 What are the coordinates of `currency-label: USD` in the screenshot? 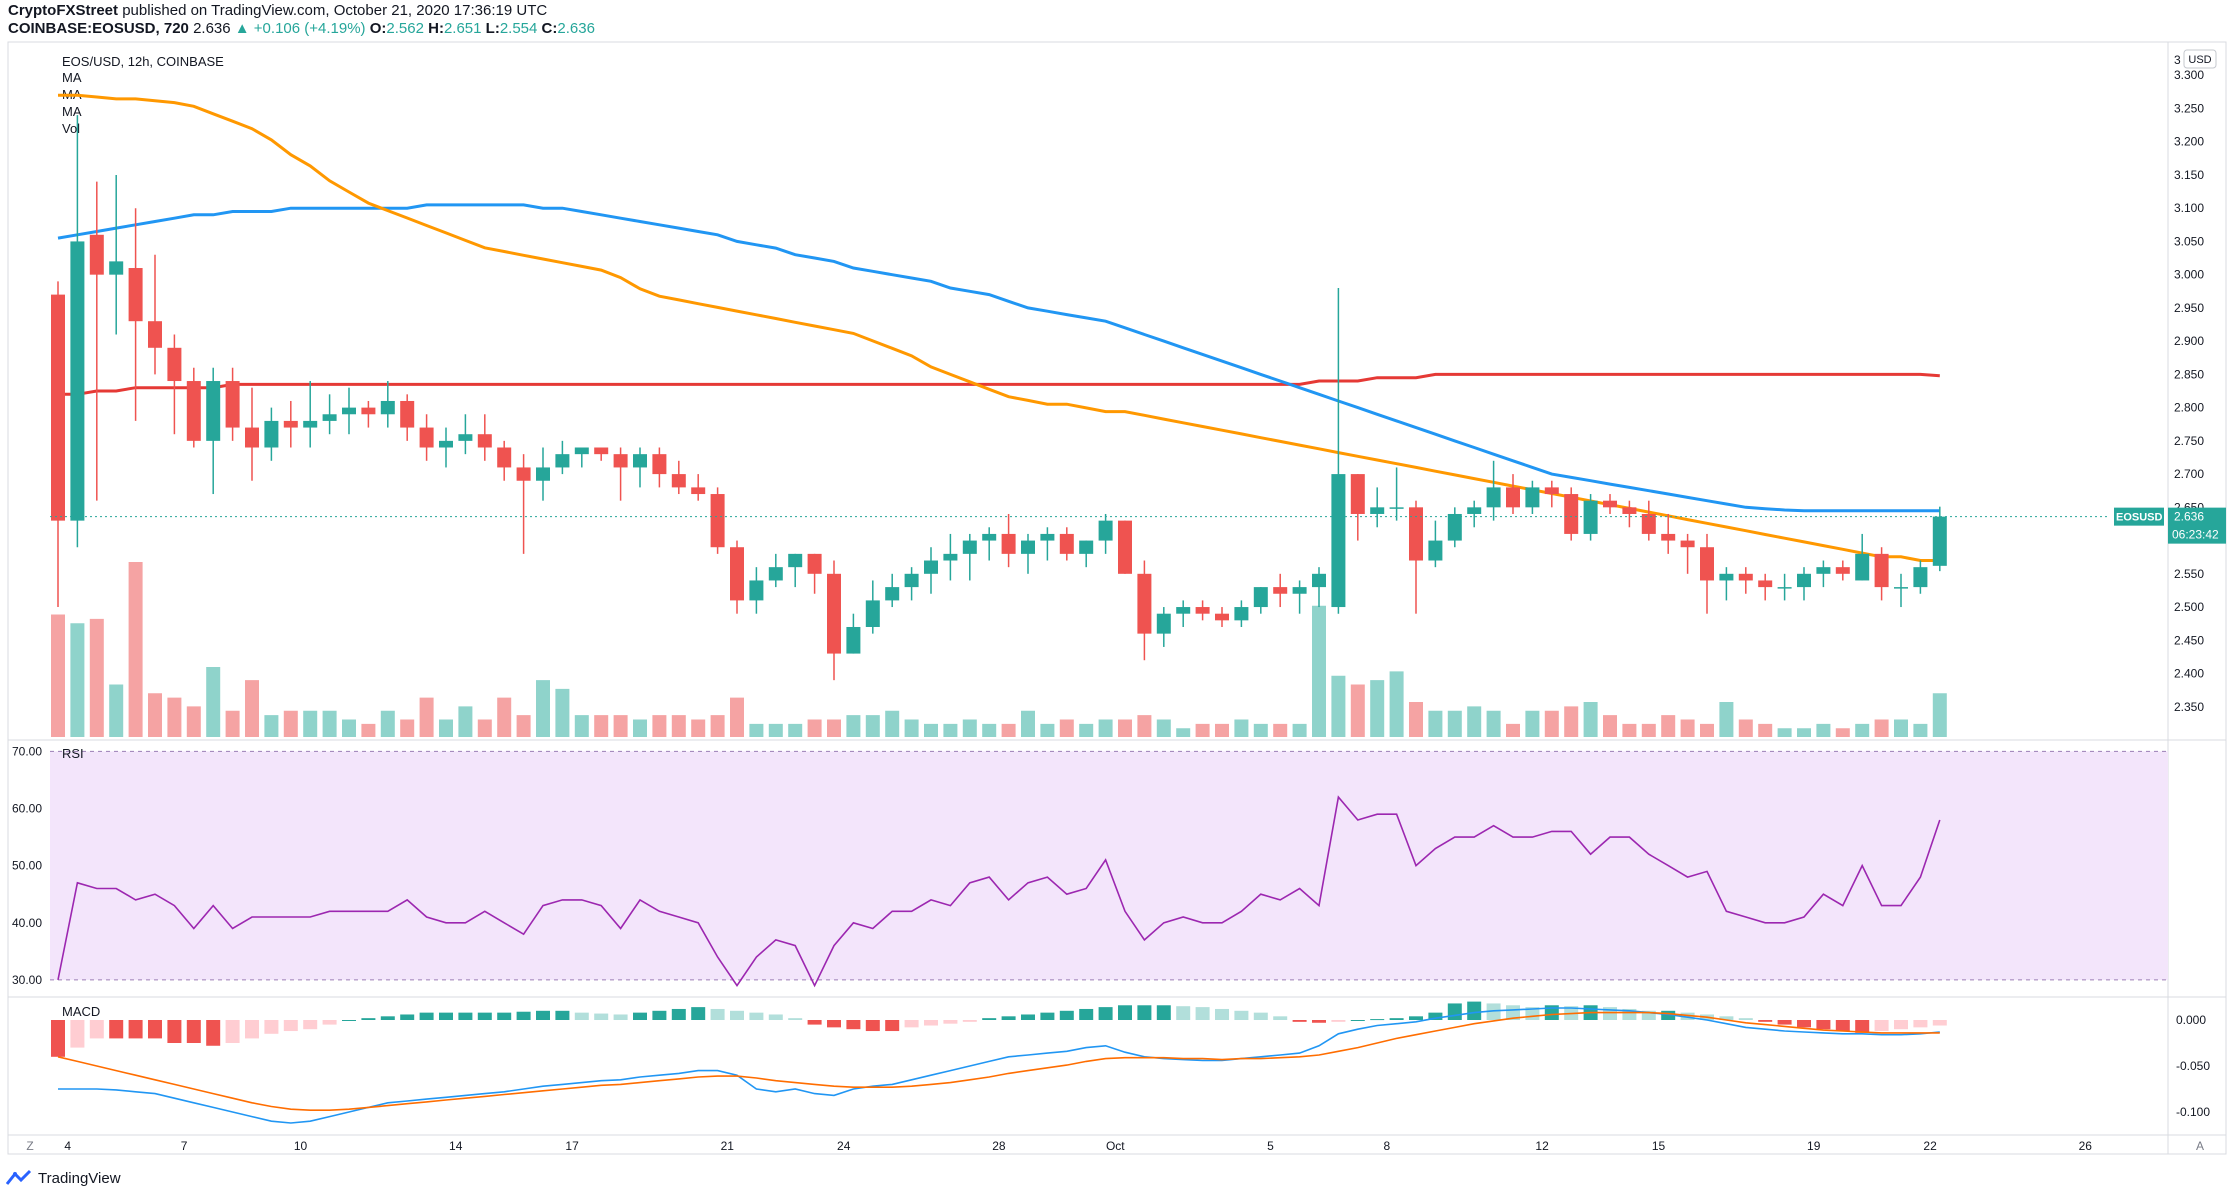 It's located at (2199, 60).